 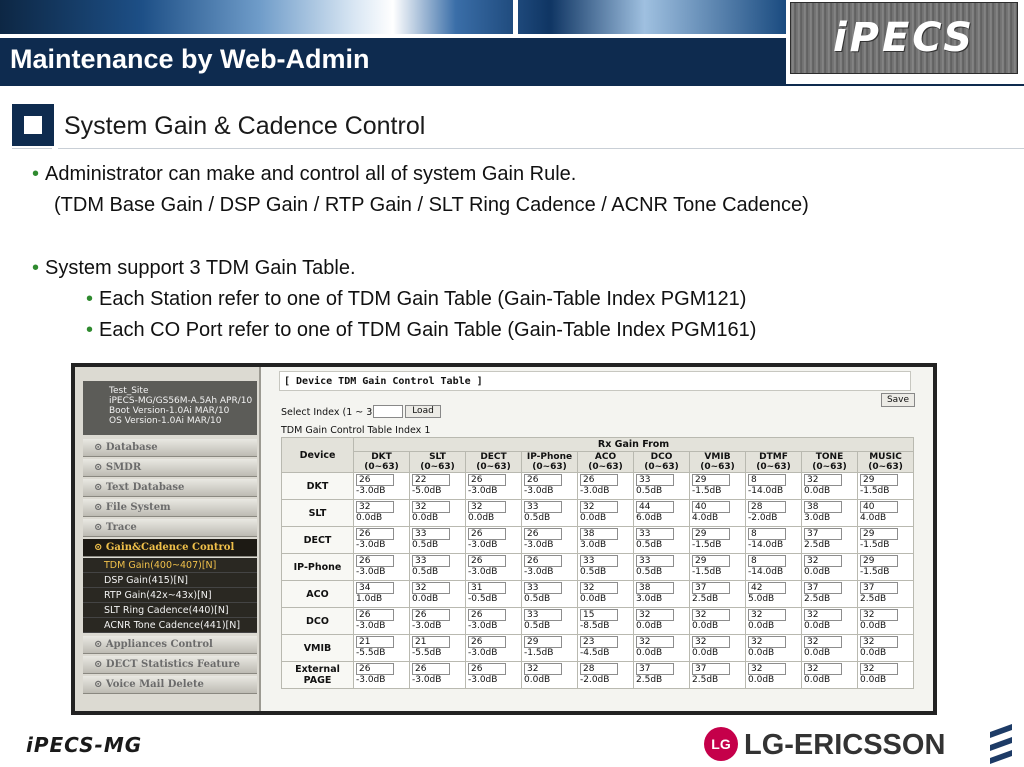 I want to click on submenu-rtp-gain: RTP Gain(42x~43x)[N], so click(x=170, y=595).